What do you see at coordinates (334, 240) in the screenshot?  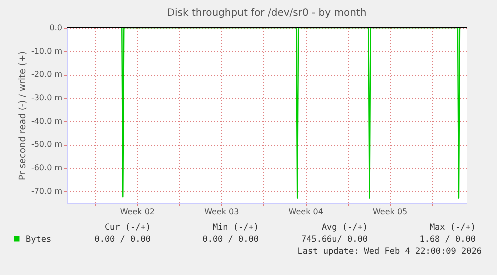 I see `text: 745.66u/ 0.00` at bounding box center [334, 240].